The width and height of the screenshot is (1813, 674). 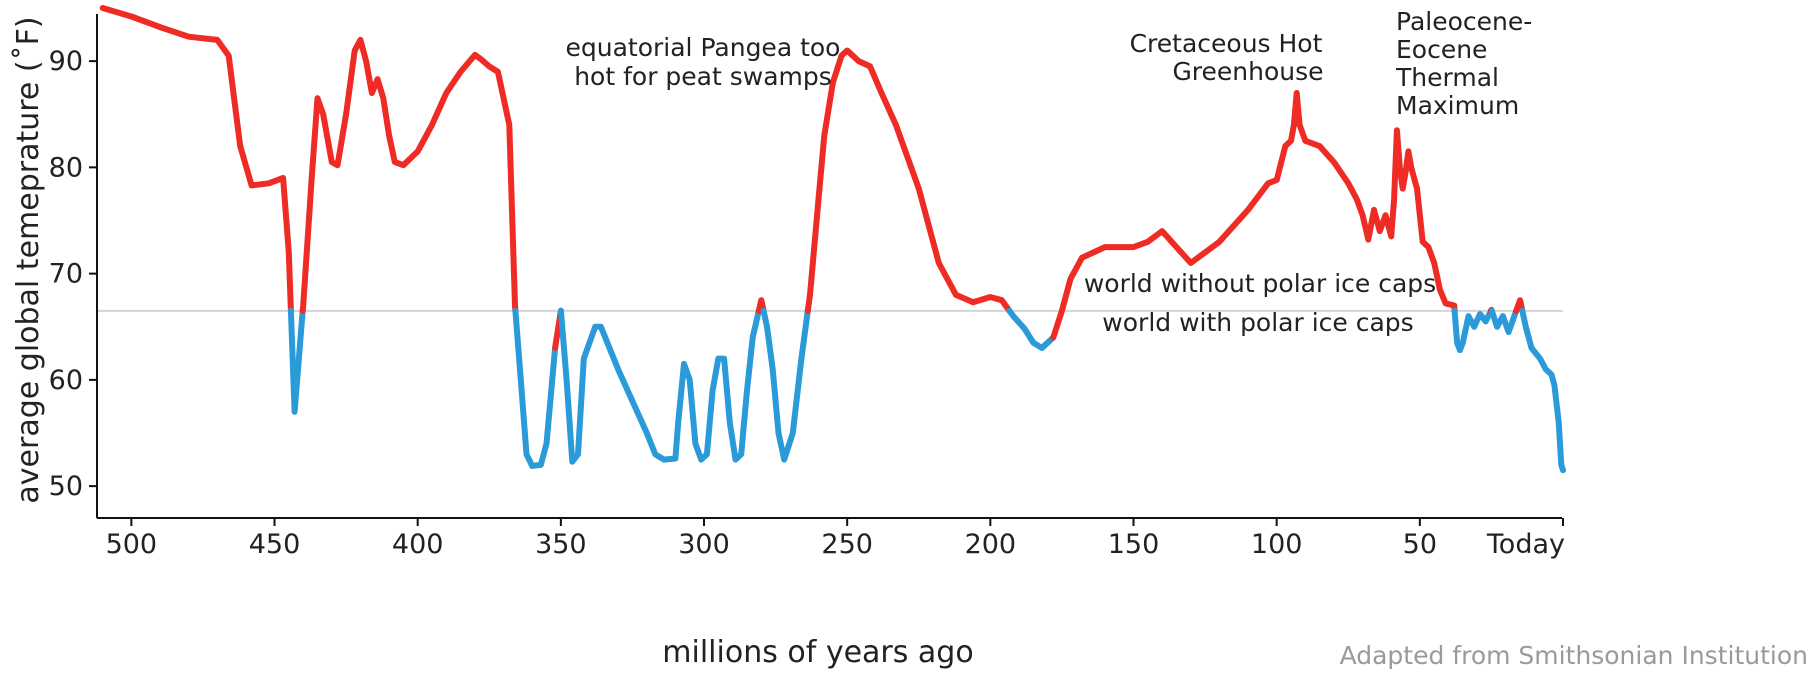 What do you see at coordinates (1574, 655) in the screenshot?
I see `source-credit: Adapted from Smithsonian Institution` at bounding box center [1574, 655].